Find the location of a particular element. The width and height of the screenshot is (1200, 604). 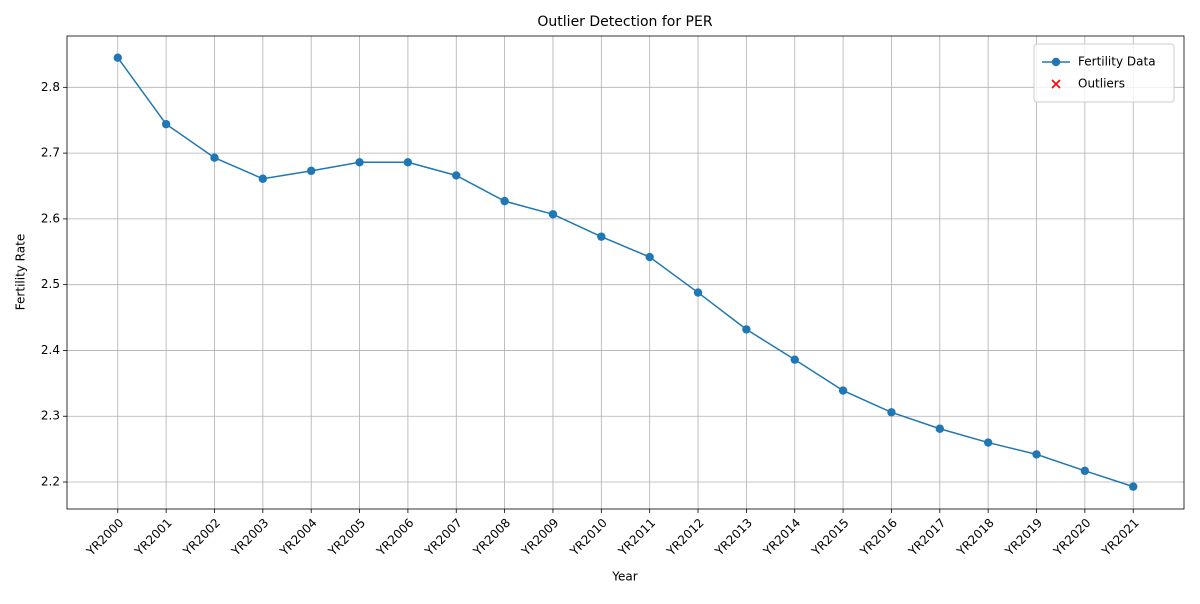

x-tick-label: YR2018 is located at coordinates (974, 537).